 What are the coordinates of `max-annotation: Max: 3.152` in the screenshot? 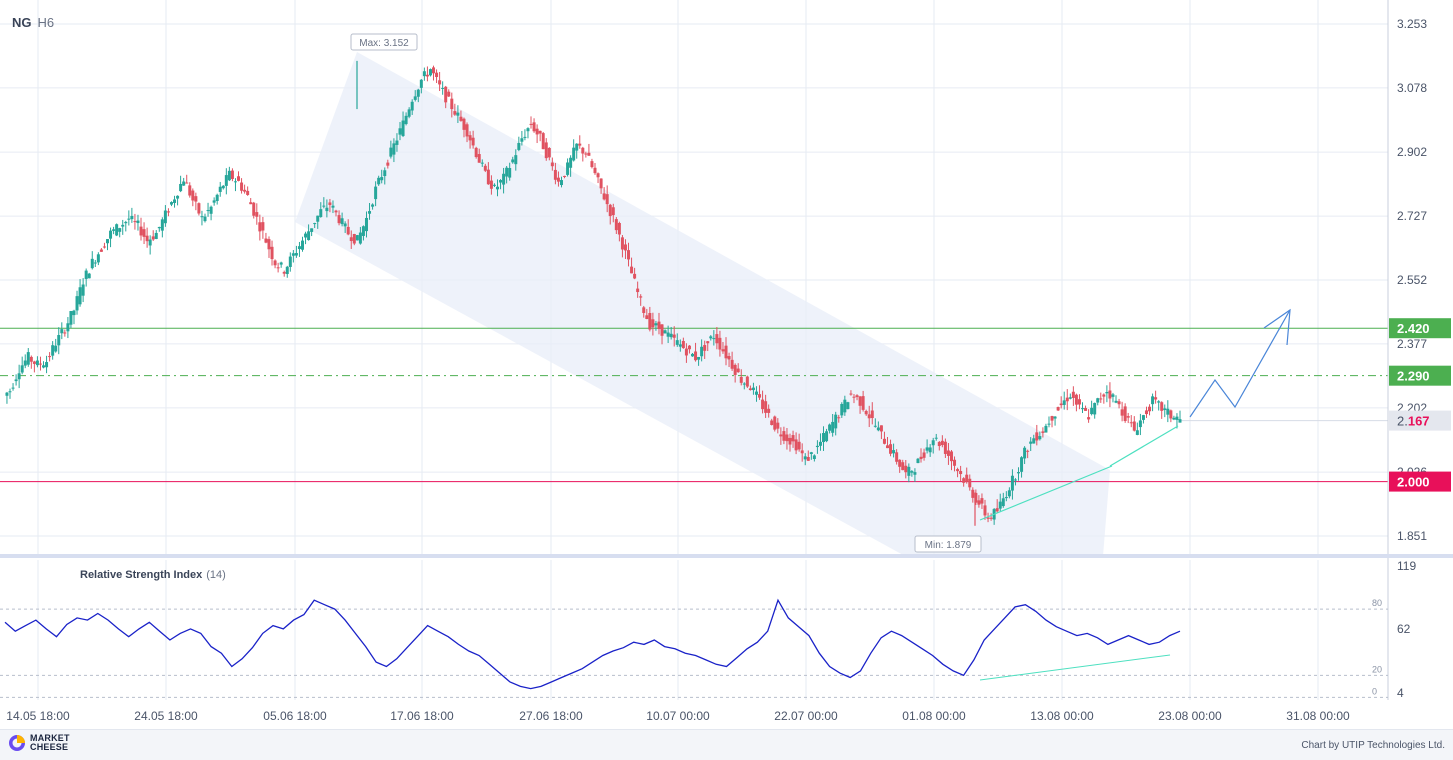 It's located at (384, 42).